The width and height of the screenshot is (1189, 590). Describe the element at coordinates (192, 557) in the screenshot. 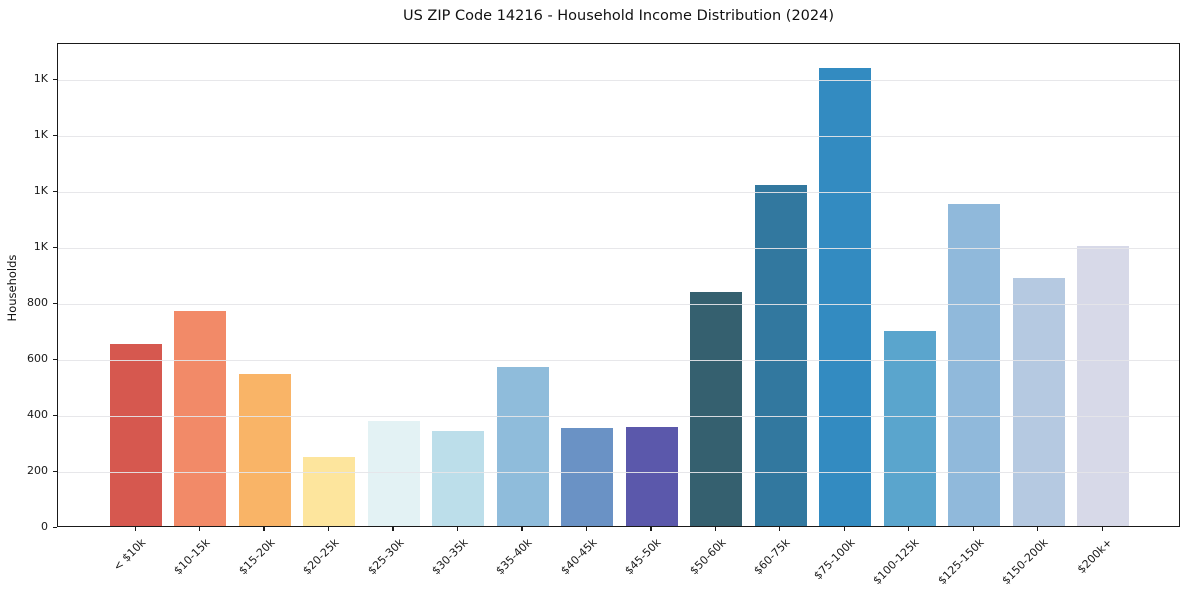

I see `x-tick-label: $10-15k` at that location.